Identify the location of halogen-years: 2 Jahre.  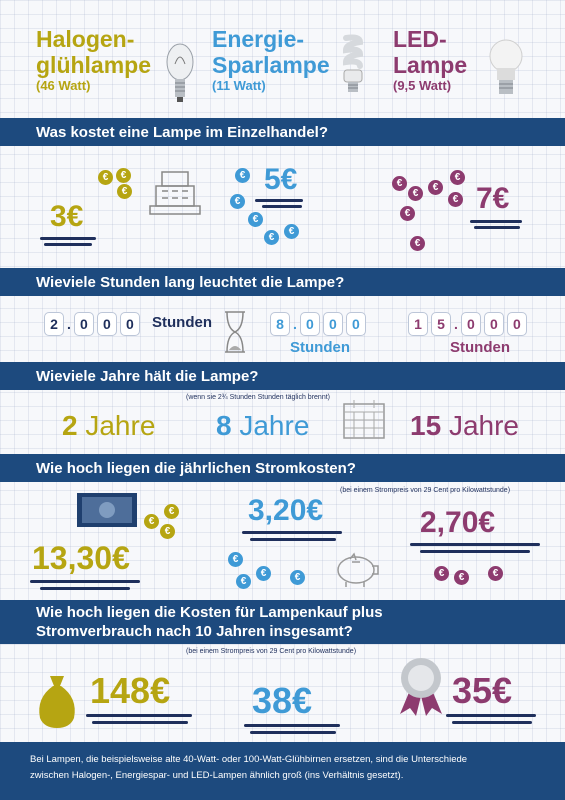
(108, 426).